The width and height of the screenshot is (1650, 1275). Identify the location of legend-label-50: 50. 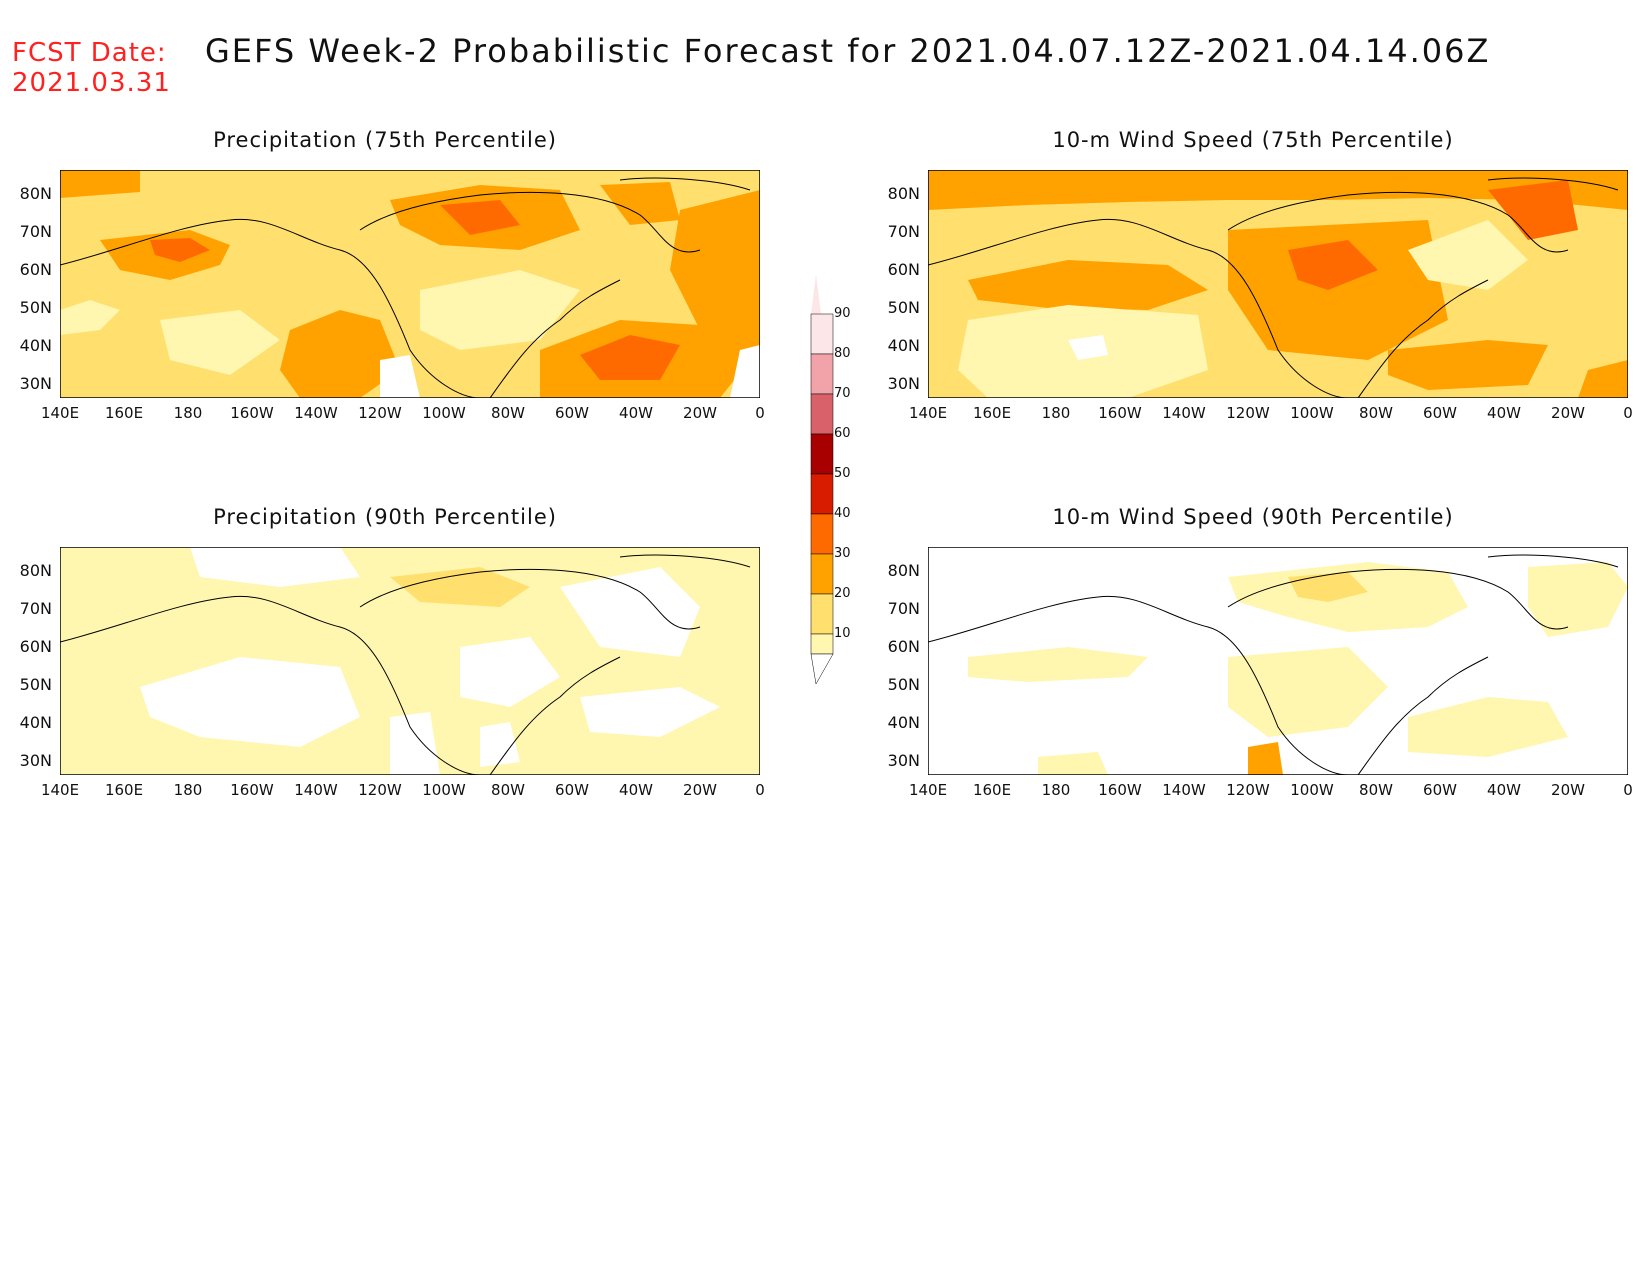
(842, 473).